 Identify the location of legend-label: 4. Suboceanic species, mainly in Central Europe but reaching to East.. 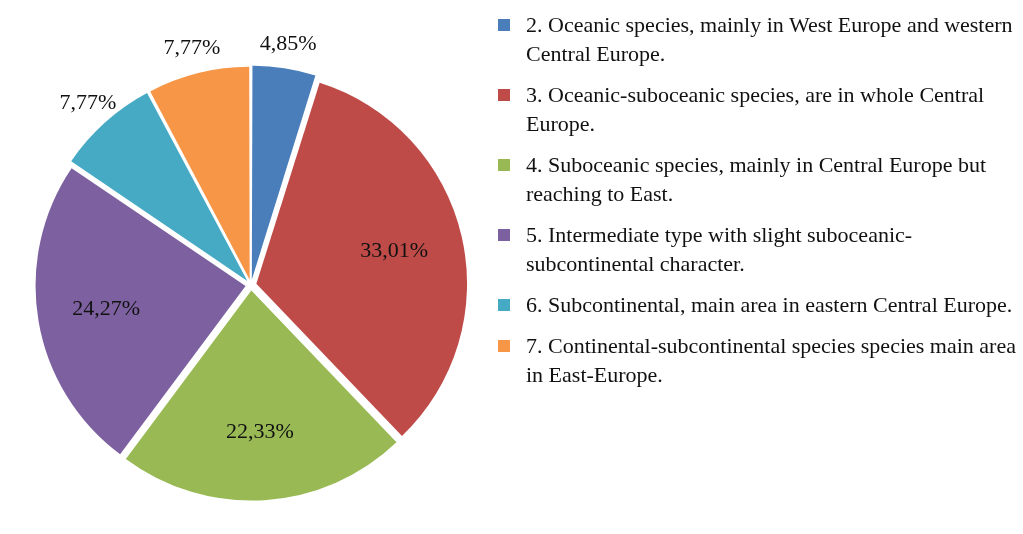
(756, 179).